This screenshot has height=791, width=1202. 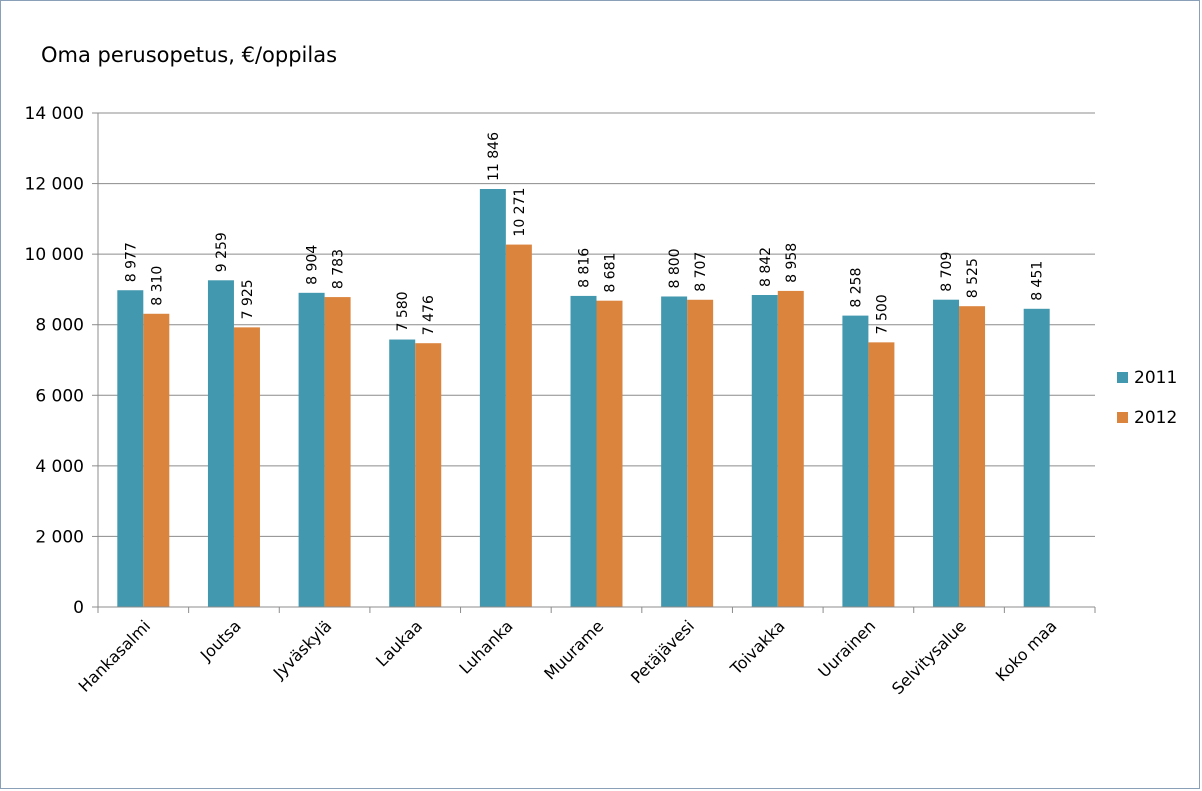 I want to click on y-axis-ticks: 0 2 000 4 000 6 000 8 000 10 000 12 000 14 000, so click(x=61, y=361).